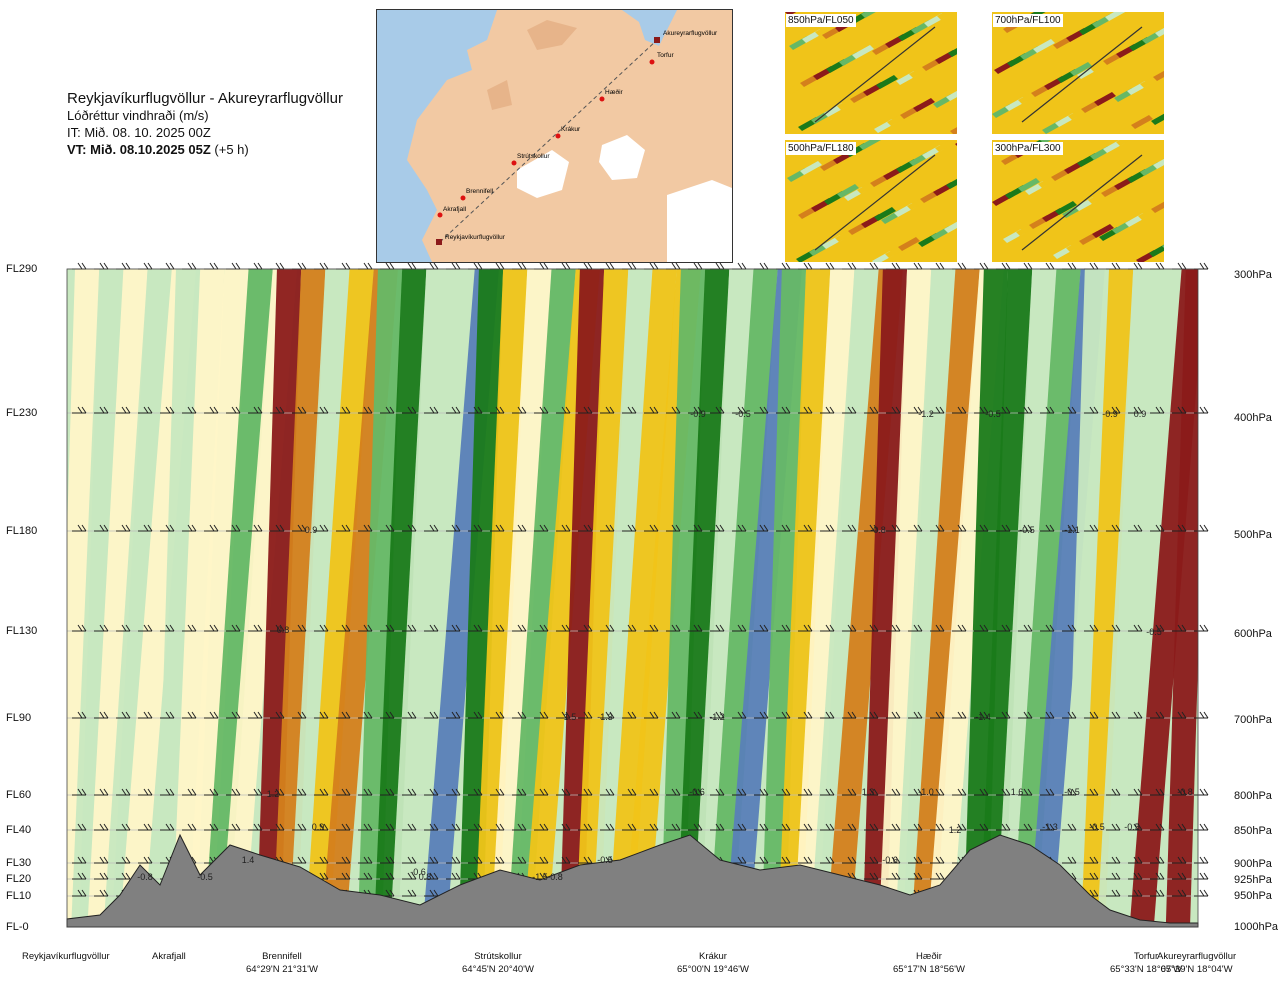  I want to click on thumb-300hpa: 300hPa/FL300, so click(1078, 201).